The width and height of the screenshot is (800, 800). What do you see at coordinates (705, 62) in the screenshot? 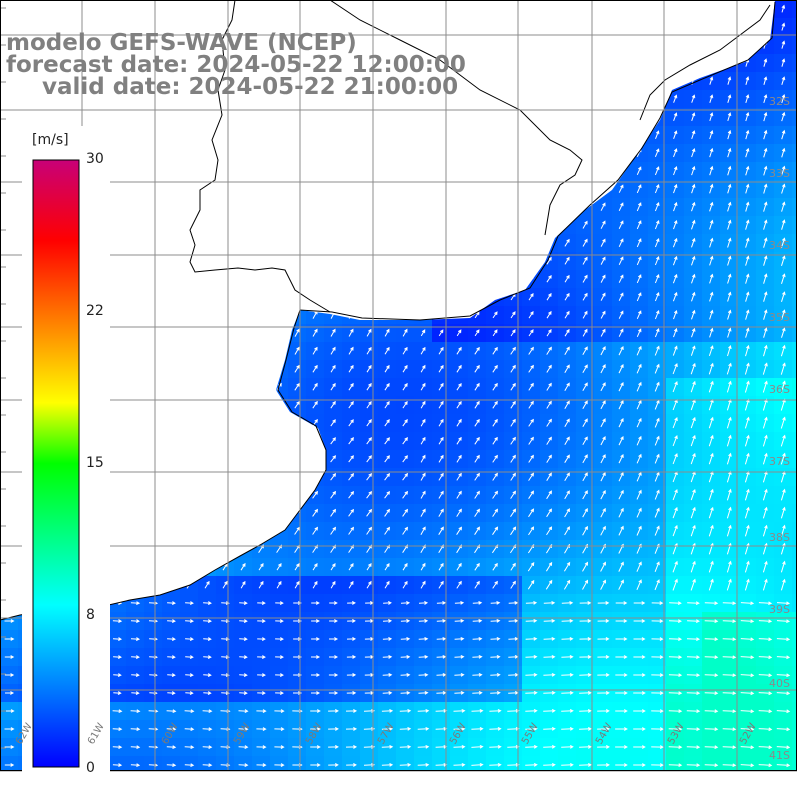
I see `lagoon-outline` at bounding box center [705, 62].